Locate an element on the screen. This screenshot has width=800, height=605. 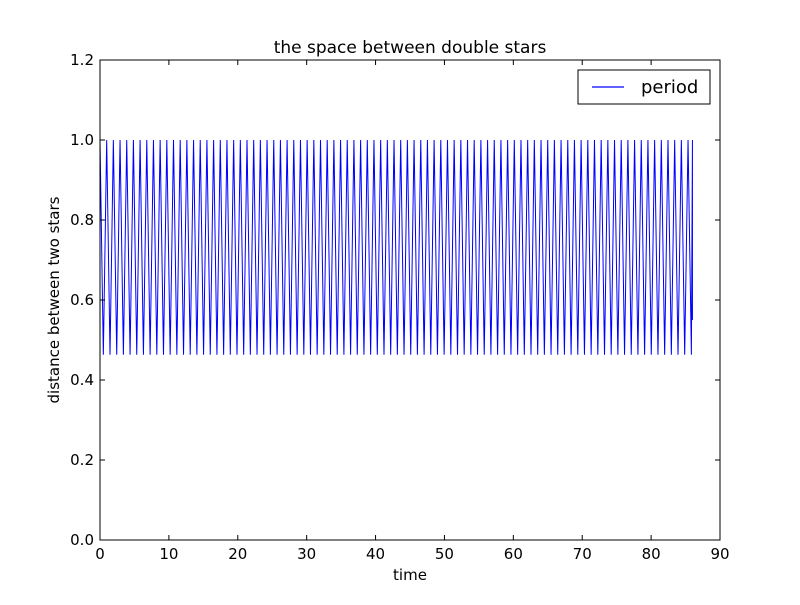
x-tick-label: 10 is located at coordinates (168, 554).